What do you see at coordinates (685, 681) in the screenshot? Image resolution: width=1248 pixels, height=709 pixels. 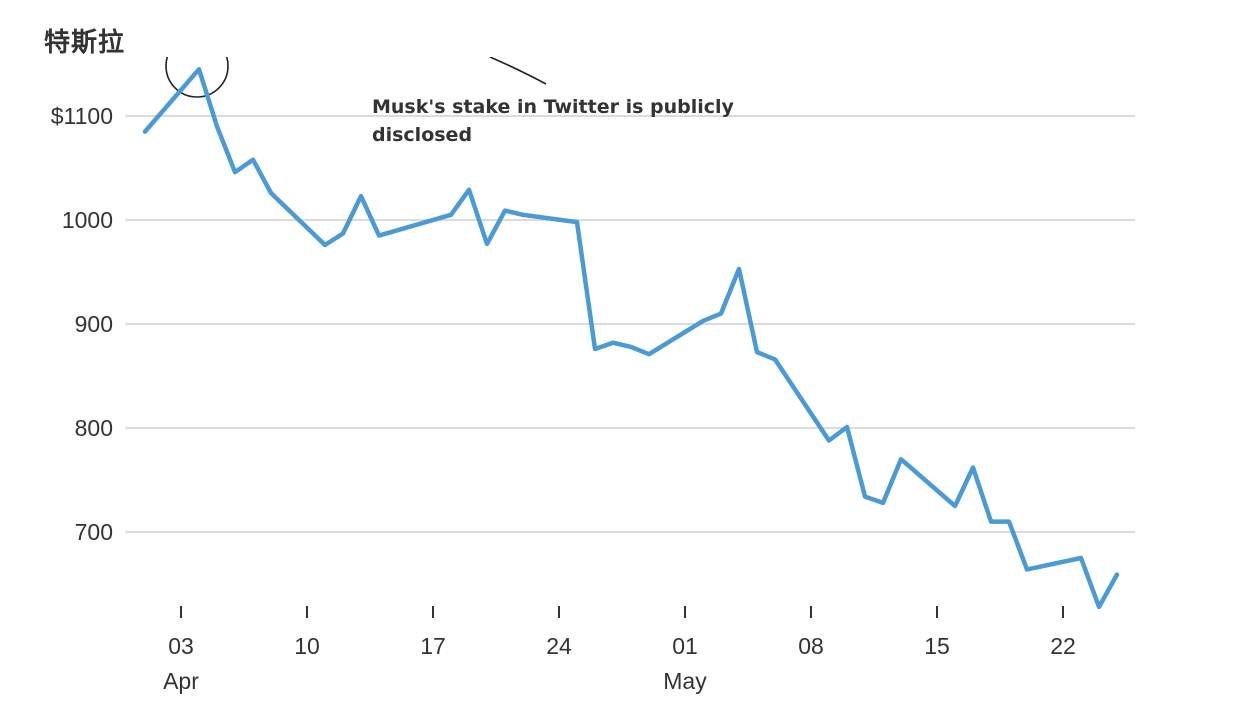 I see `x-tick-month-label: May` at bounding box center [685, 681].